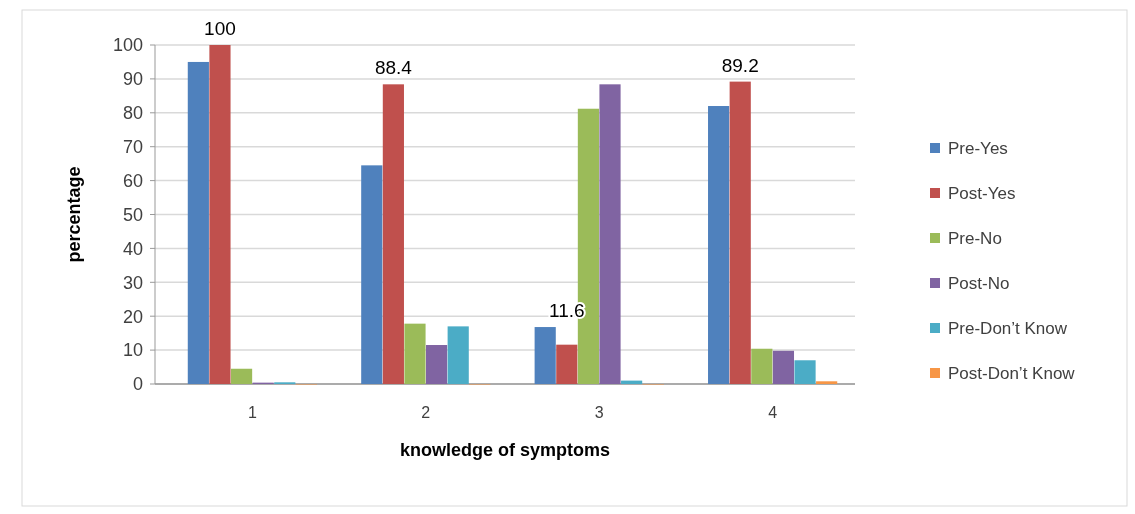 The height and width of the screenshot is (514, 1135). I want to click on y-tick-label: 60, so click(132, 180).